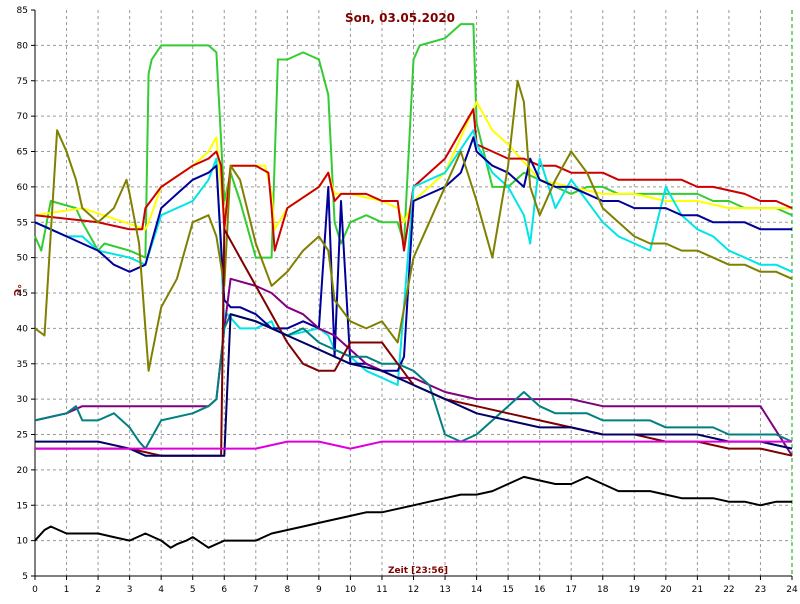 The height and width of the screenshot is (604, 800). Describe the element at coordinates (23, 117) in the screenshot. I see `y-tick-label: 70` at that location.